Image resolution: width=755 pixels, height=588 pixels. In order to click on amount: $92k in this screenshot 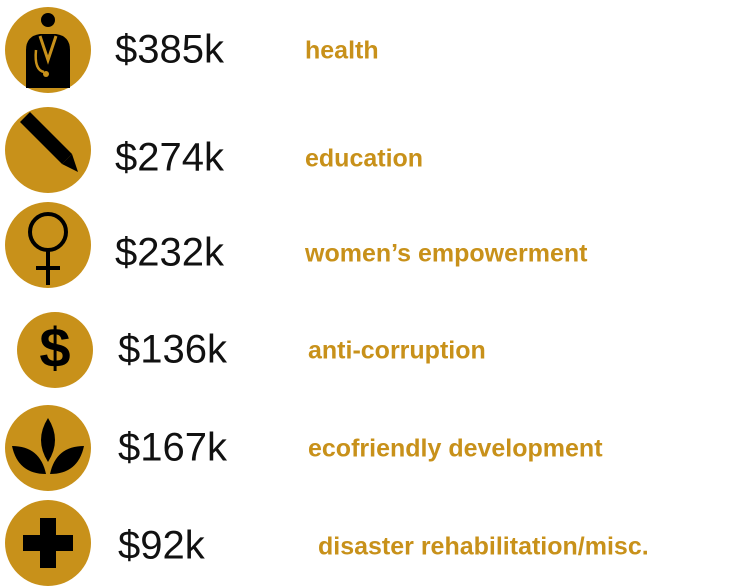, I will do `click(162, 546)`.